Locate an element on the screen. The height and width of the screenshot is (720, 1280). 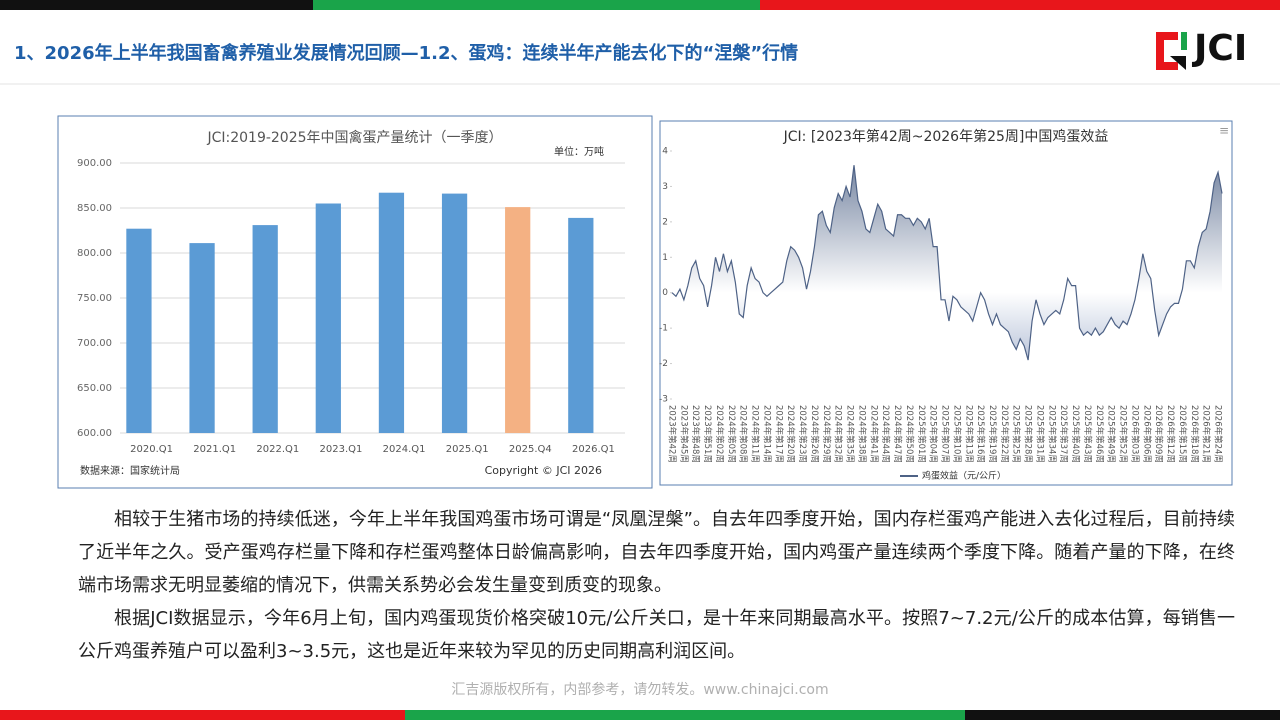
x-tick-label: 2025年第31周 is located at coordinates (1039, 434).